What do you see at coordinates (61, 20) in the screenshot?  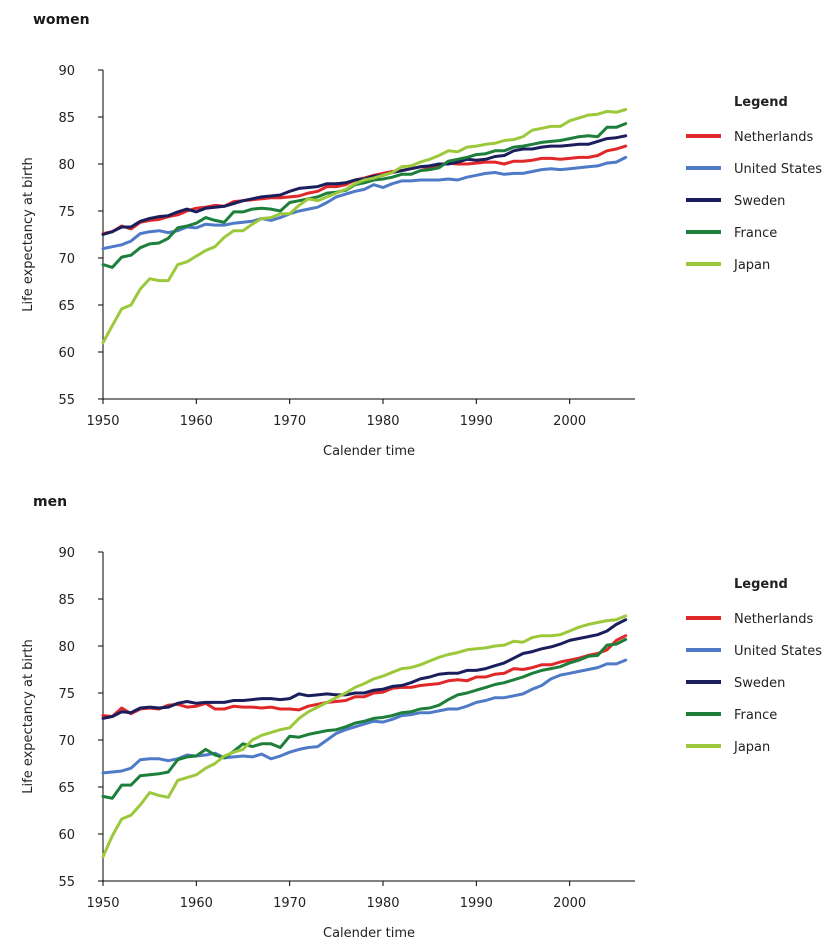 I see `chart-title-women: women` at bounding box center [61, 20].